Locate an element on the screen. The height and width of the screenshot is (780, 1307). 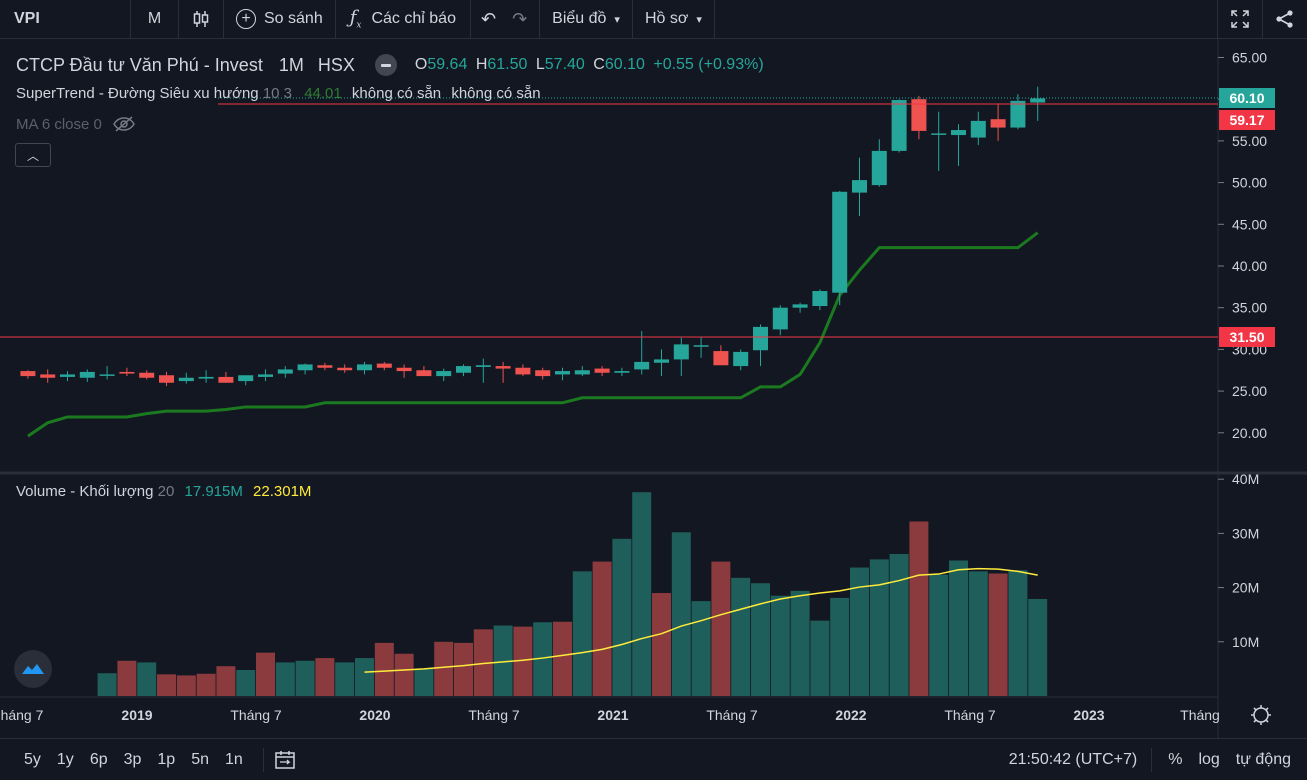
fullscreen-button is located at coordinates (1240, 19).